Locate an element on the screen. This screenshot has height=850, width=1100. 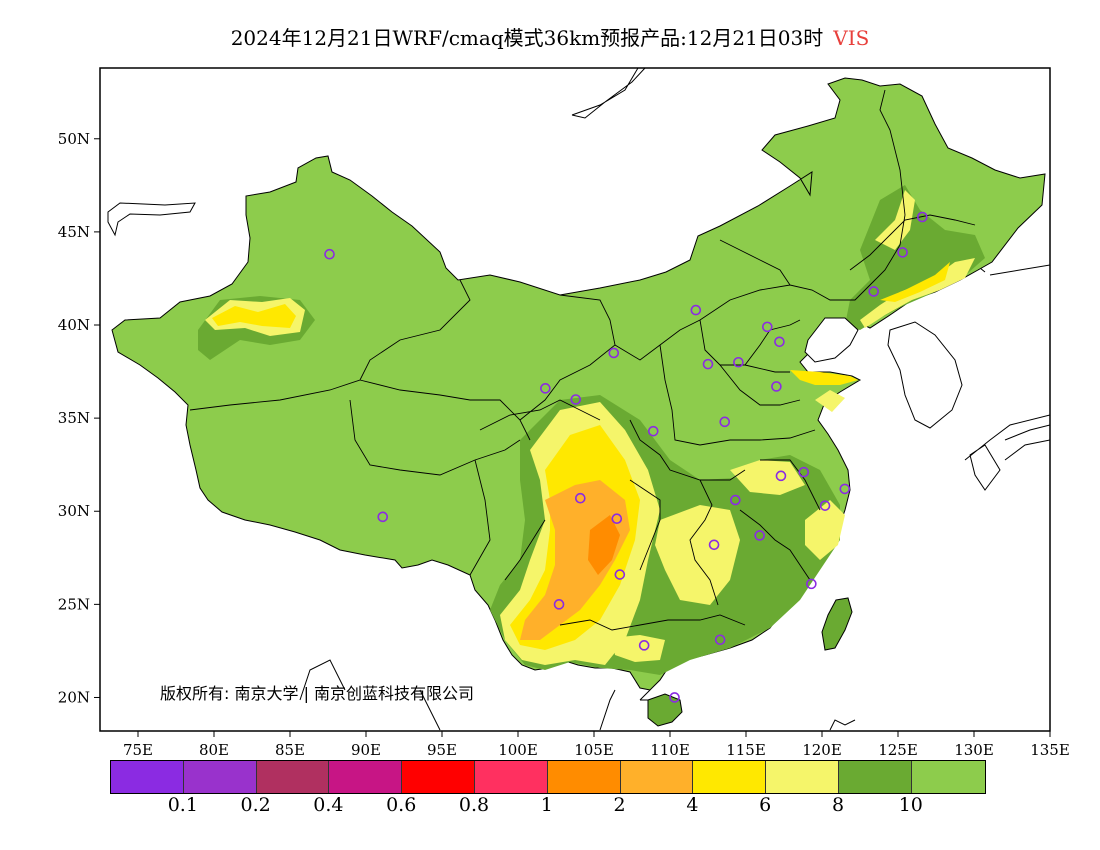
lon-tick-label-11: 130E is located at coordinates (974, 750).